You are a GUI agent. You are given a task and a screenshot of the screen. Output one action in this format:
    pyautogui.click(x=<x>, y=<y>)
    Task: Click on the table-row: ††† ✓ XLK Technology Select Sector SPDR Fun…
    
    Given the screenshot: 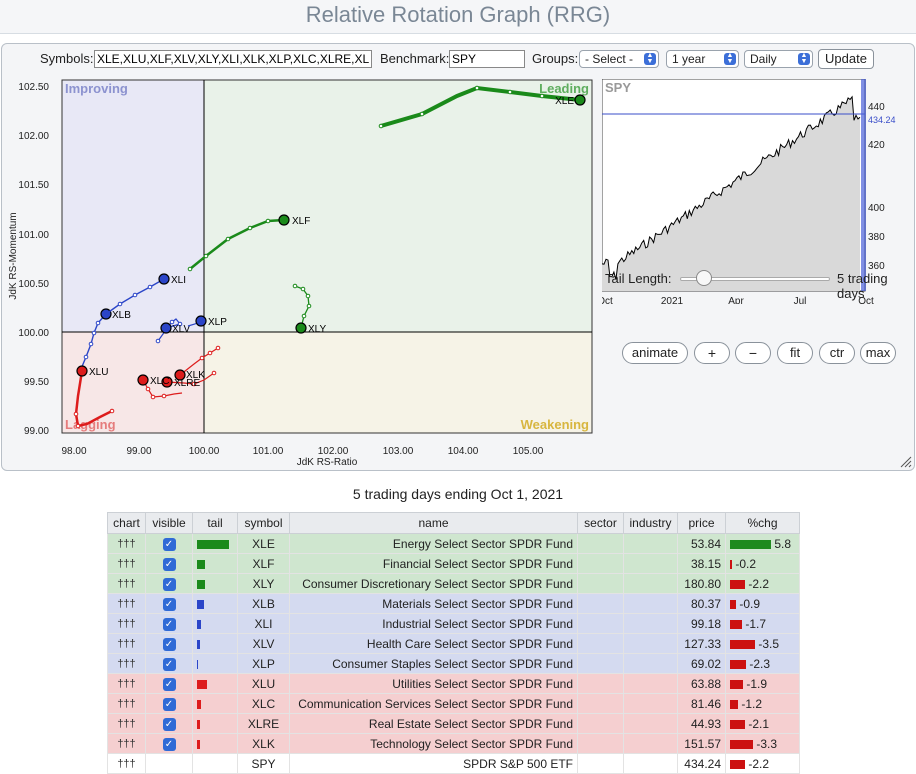 What is the action you would take?
    pyautogui.click(x=453, y=743)
    